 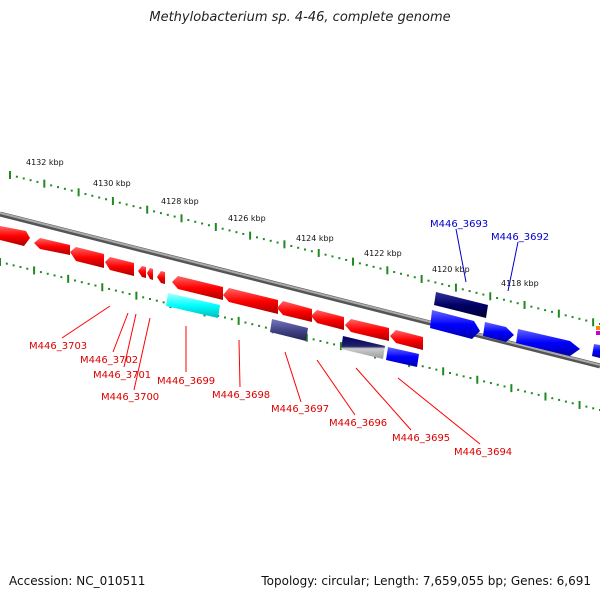 What do you see at coordinates (515, 325) in the screenshot?
I see `forward-genes` at bounding box center [515, 325].